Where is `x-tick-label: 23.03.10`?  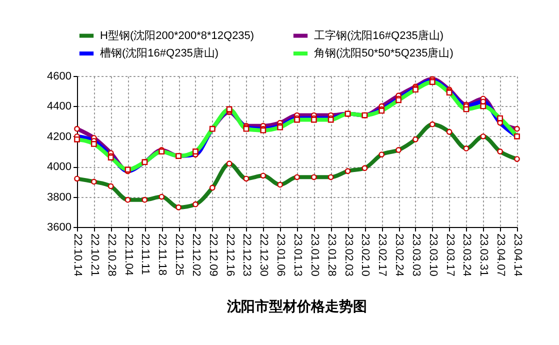
x-tick-label: 23.03.10 is located at coordinates (432, 255).